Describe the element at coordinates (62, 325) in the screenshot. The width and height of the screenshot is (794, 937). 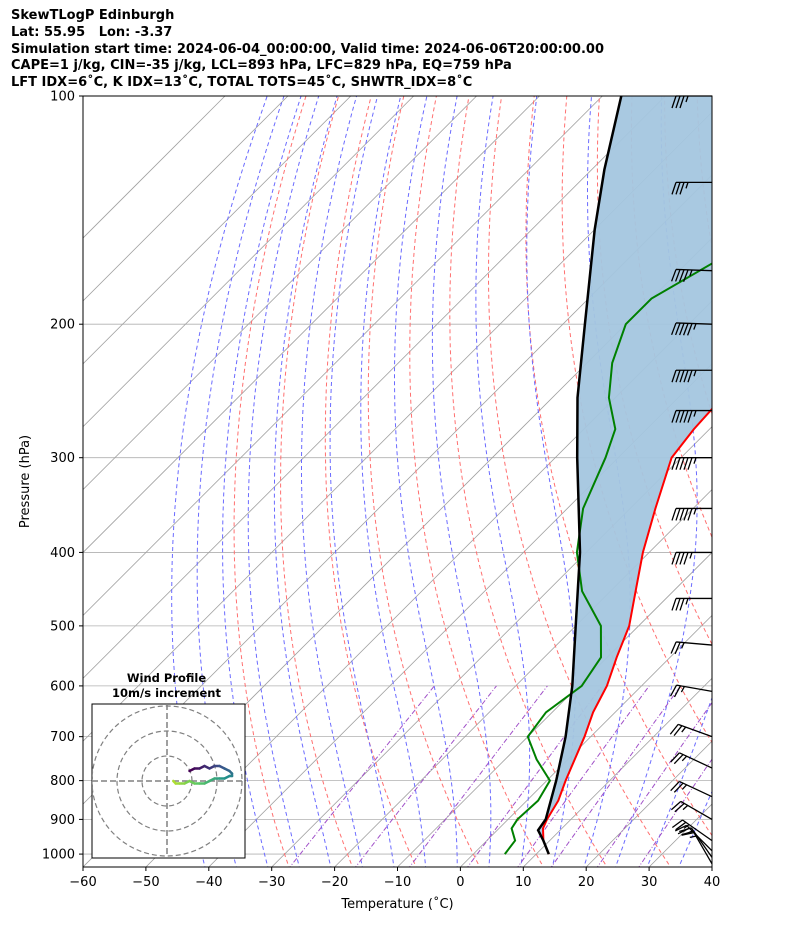
I see `y-tick-label: 200` at that location.